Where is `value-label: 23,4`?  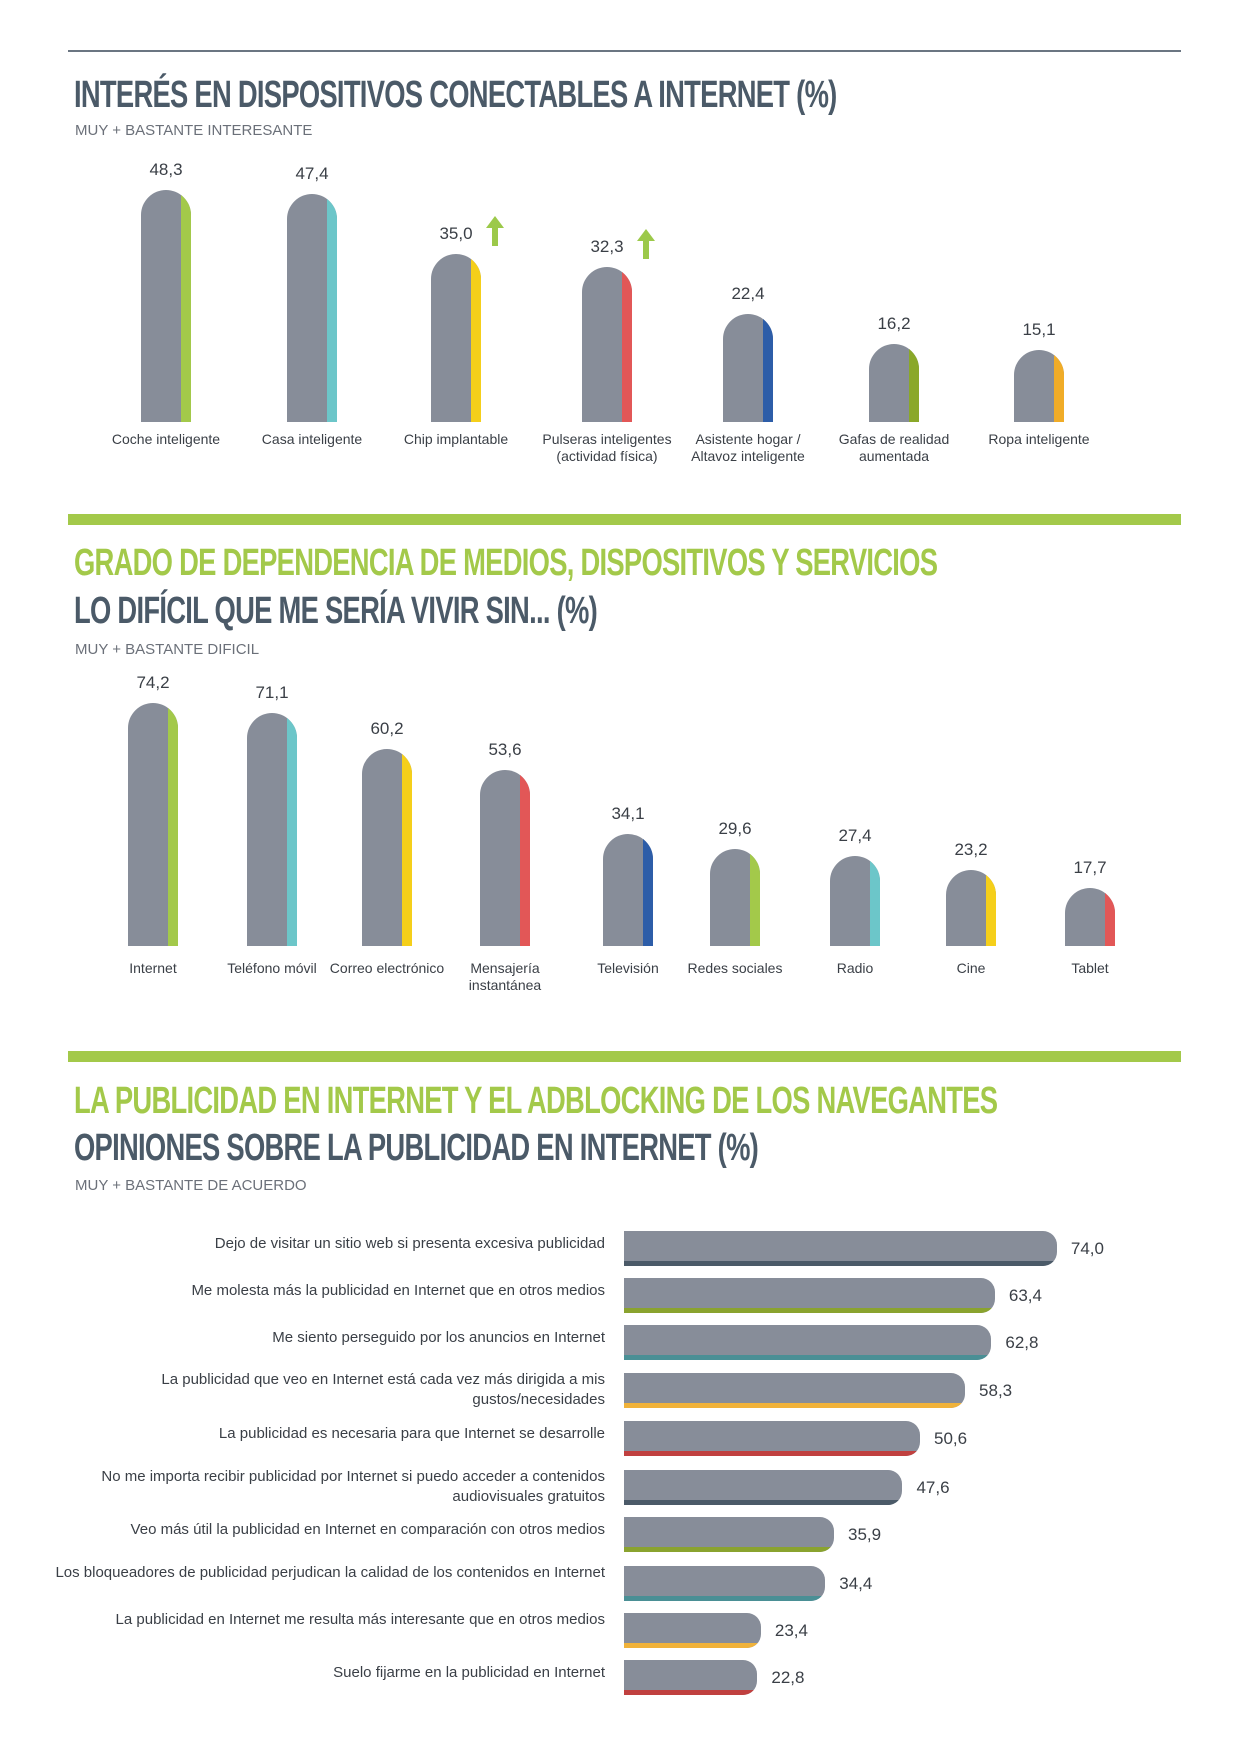 value-label: 23,4 is located at coordinates (791, 1630).